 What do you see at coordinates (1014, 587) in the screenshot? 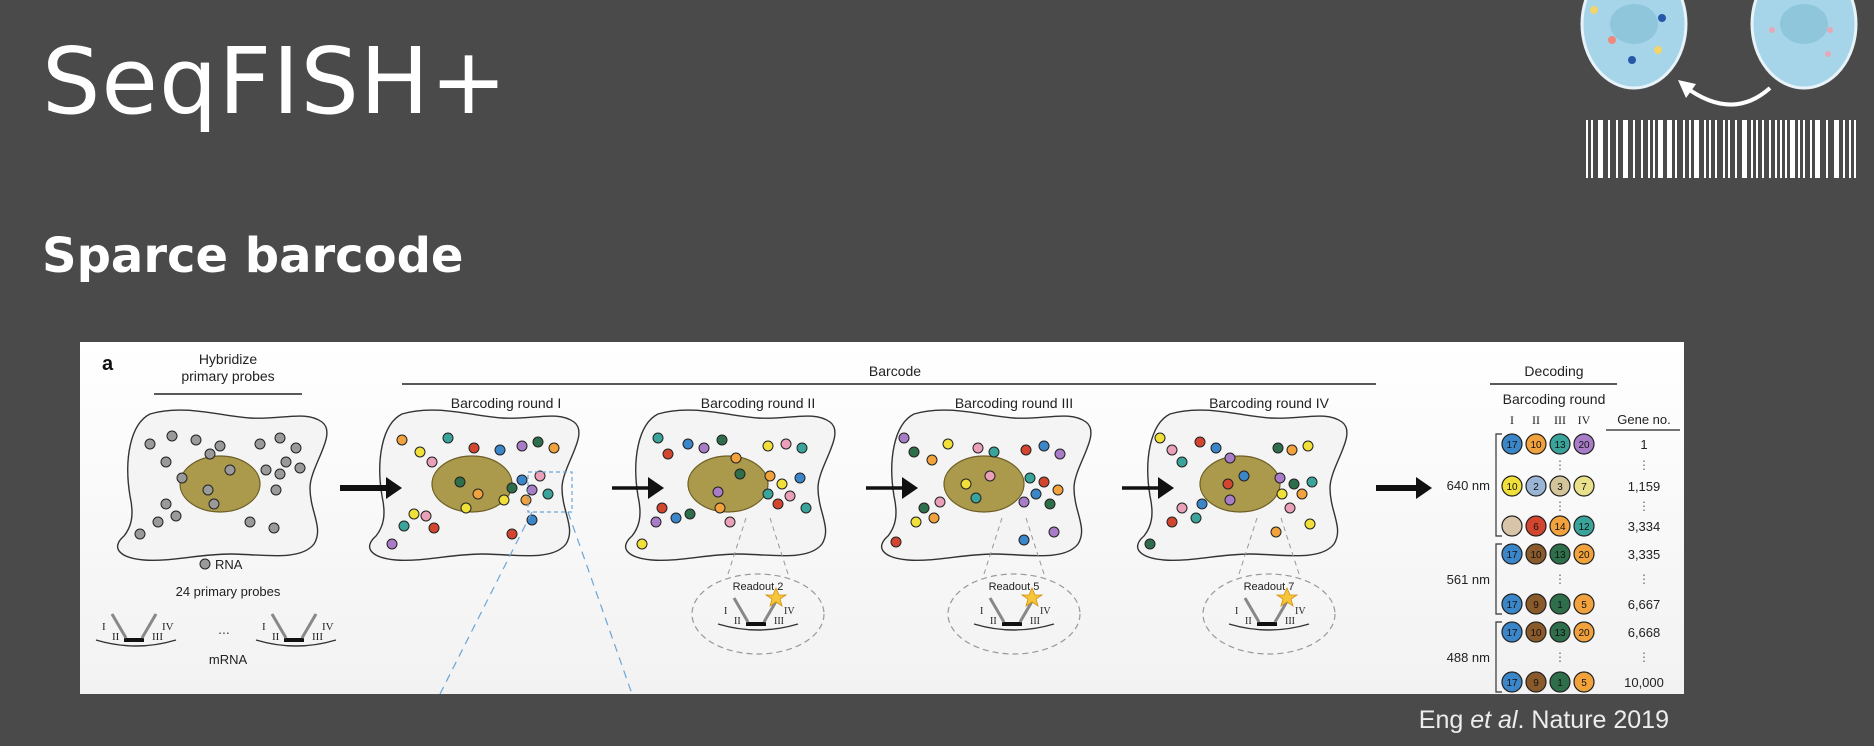
I see `readout-label-3: Readout 5` at bounding box center [1014, 587].